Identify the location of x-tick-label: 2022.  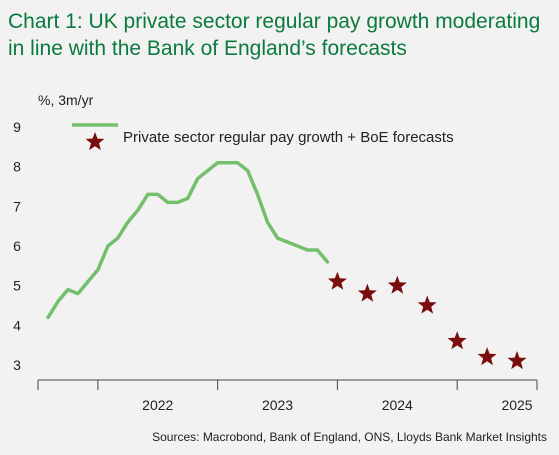
(157, 405).